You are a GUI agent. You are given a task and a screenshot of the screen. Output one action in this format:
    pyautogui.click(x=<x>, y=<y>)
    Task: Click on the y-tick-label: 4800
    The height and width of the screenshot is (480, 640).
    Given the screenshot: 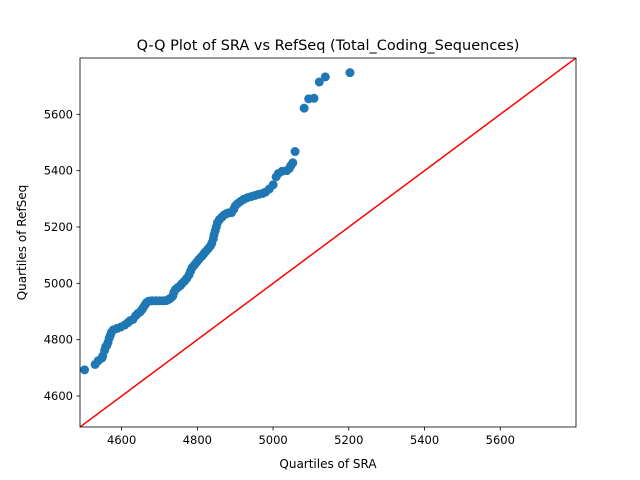 What is the action you would take?
    pyautogui.click(x=58, y=340)
    